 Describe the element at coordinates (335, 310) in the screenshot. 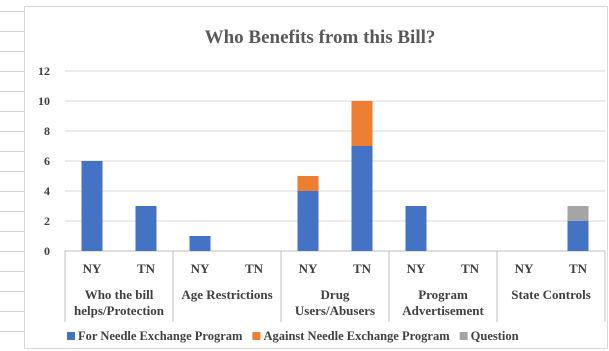

I see `group-label-line: Users/Abusers` at that location.